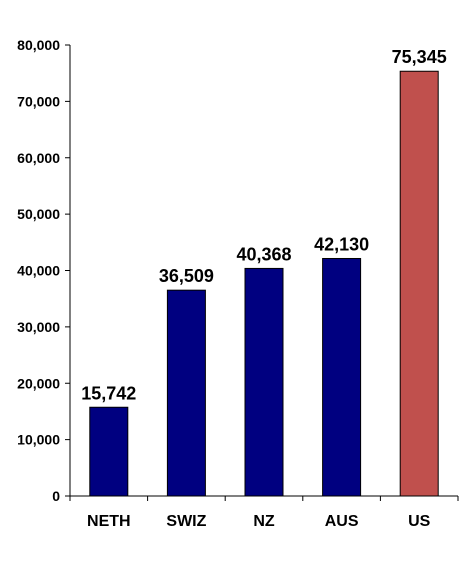  What do you see at coordinates (38, 45) in the screenshot?
I see `y-tick-label: 80,000` at bounding box center [38, 45].